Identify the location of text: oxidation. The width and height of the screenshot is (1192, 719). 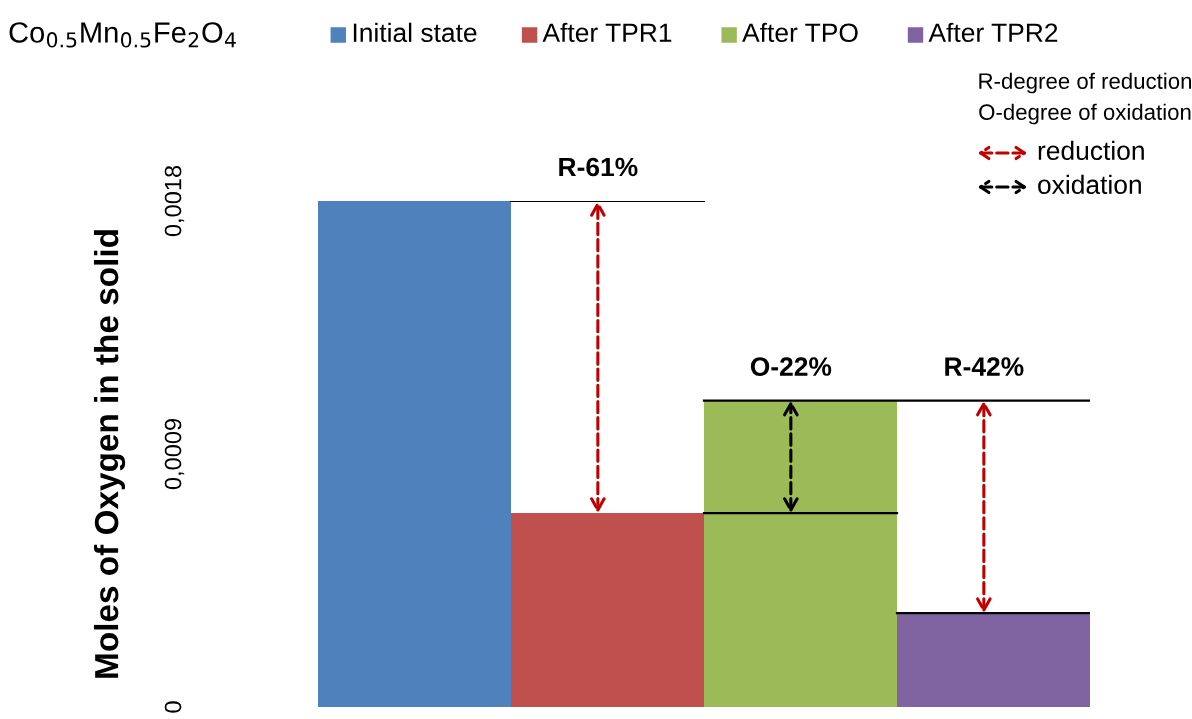
(1089, 184).